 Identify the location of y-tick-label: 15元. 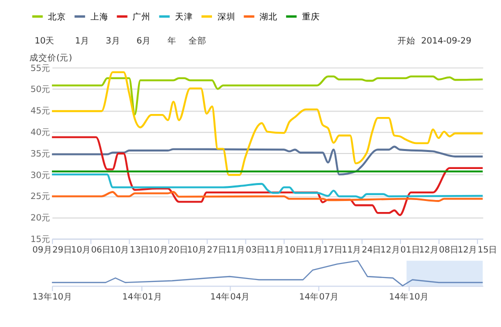
(40, 240).